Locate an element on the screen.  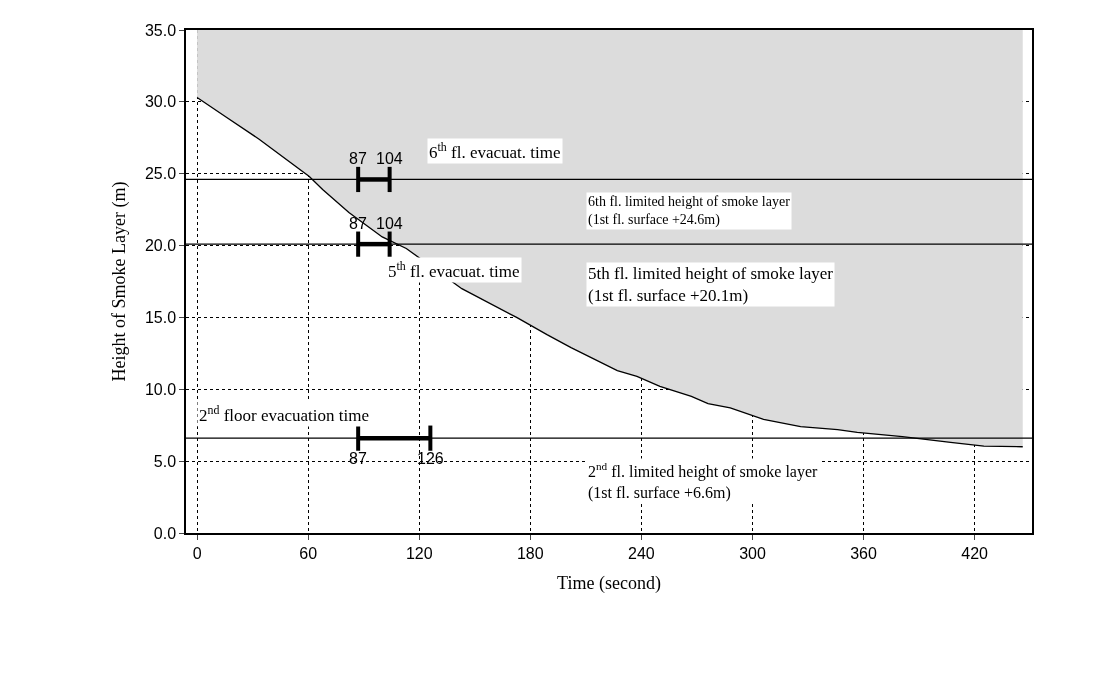
annotation: 6th fl. limited height of smoke layer (1st fl. surface +24.6m) is located at coordinates (689, 211).